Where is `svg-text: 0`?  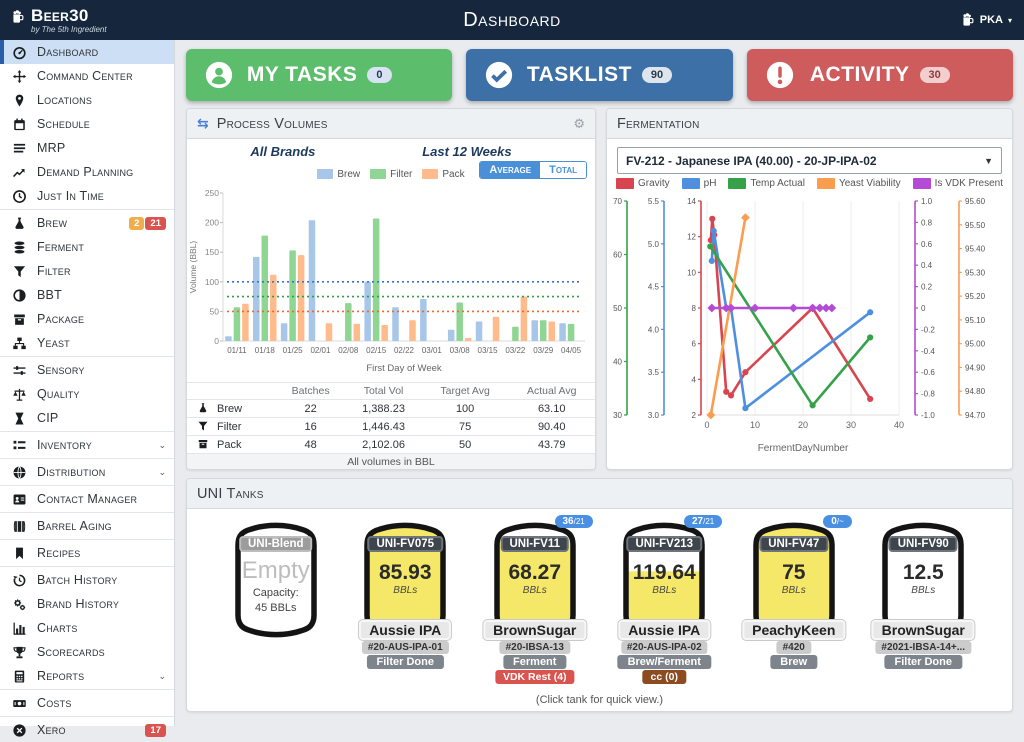
svg-text: 0 is located at coordinates (706, 425).